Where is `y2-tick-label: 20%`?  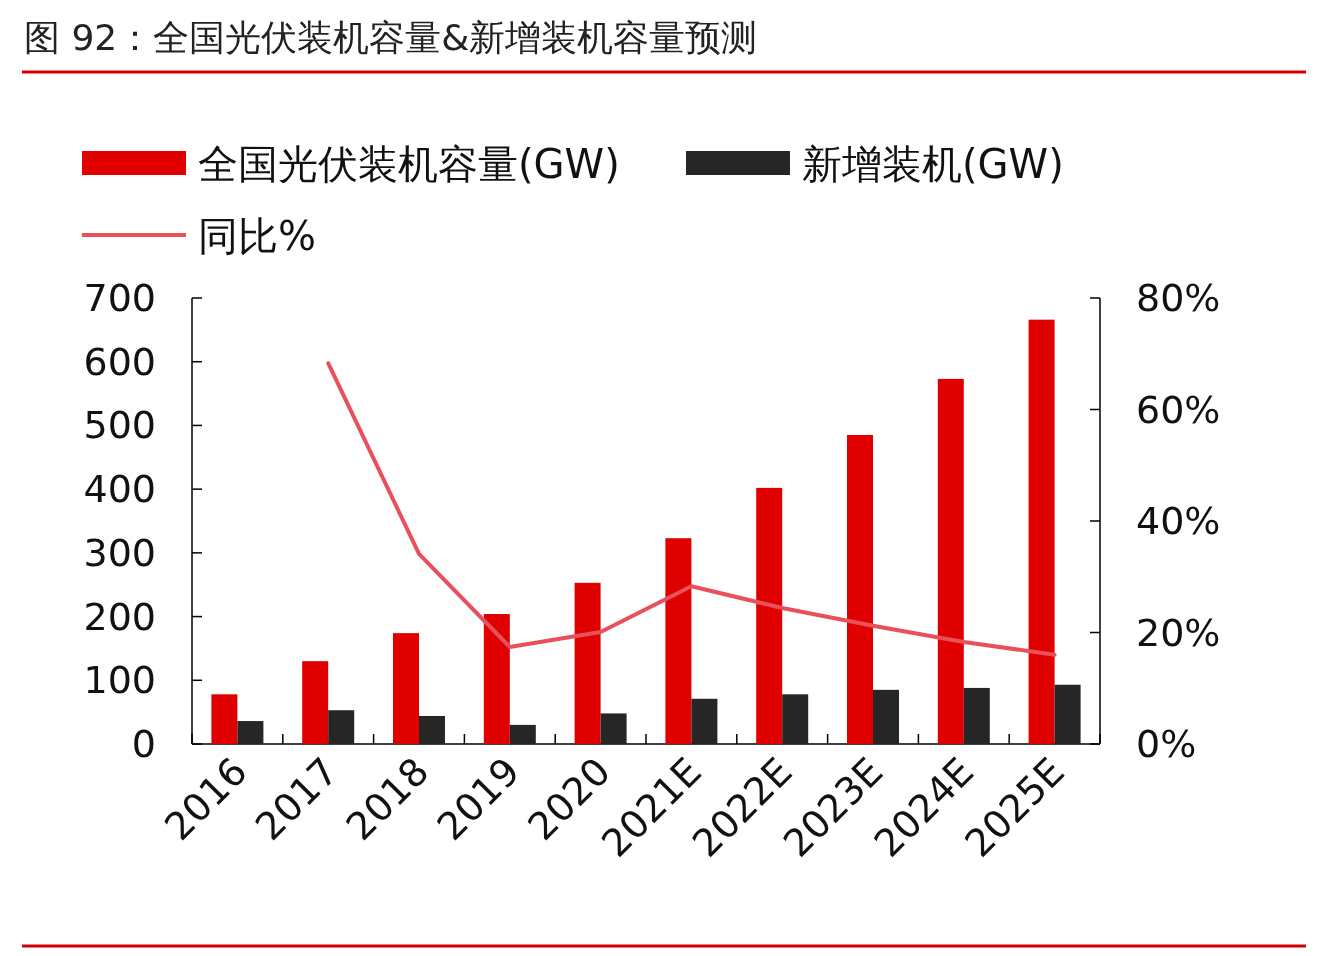 y2-tick-label: 20% is located at coordinates (1178, 632).